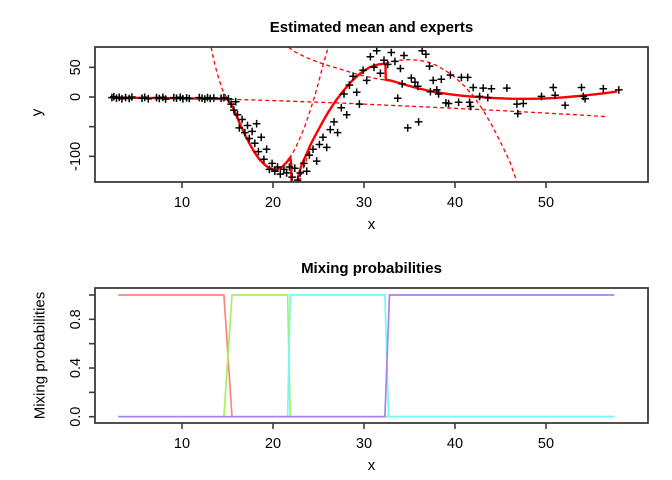  Describe the element at coordinates (371, 268) in the screenshot. I see `panel2-title: Mixing probabilities` at that location.